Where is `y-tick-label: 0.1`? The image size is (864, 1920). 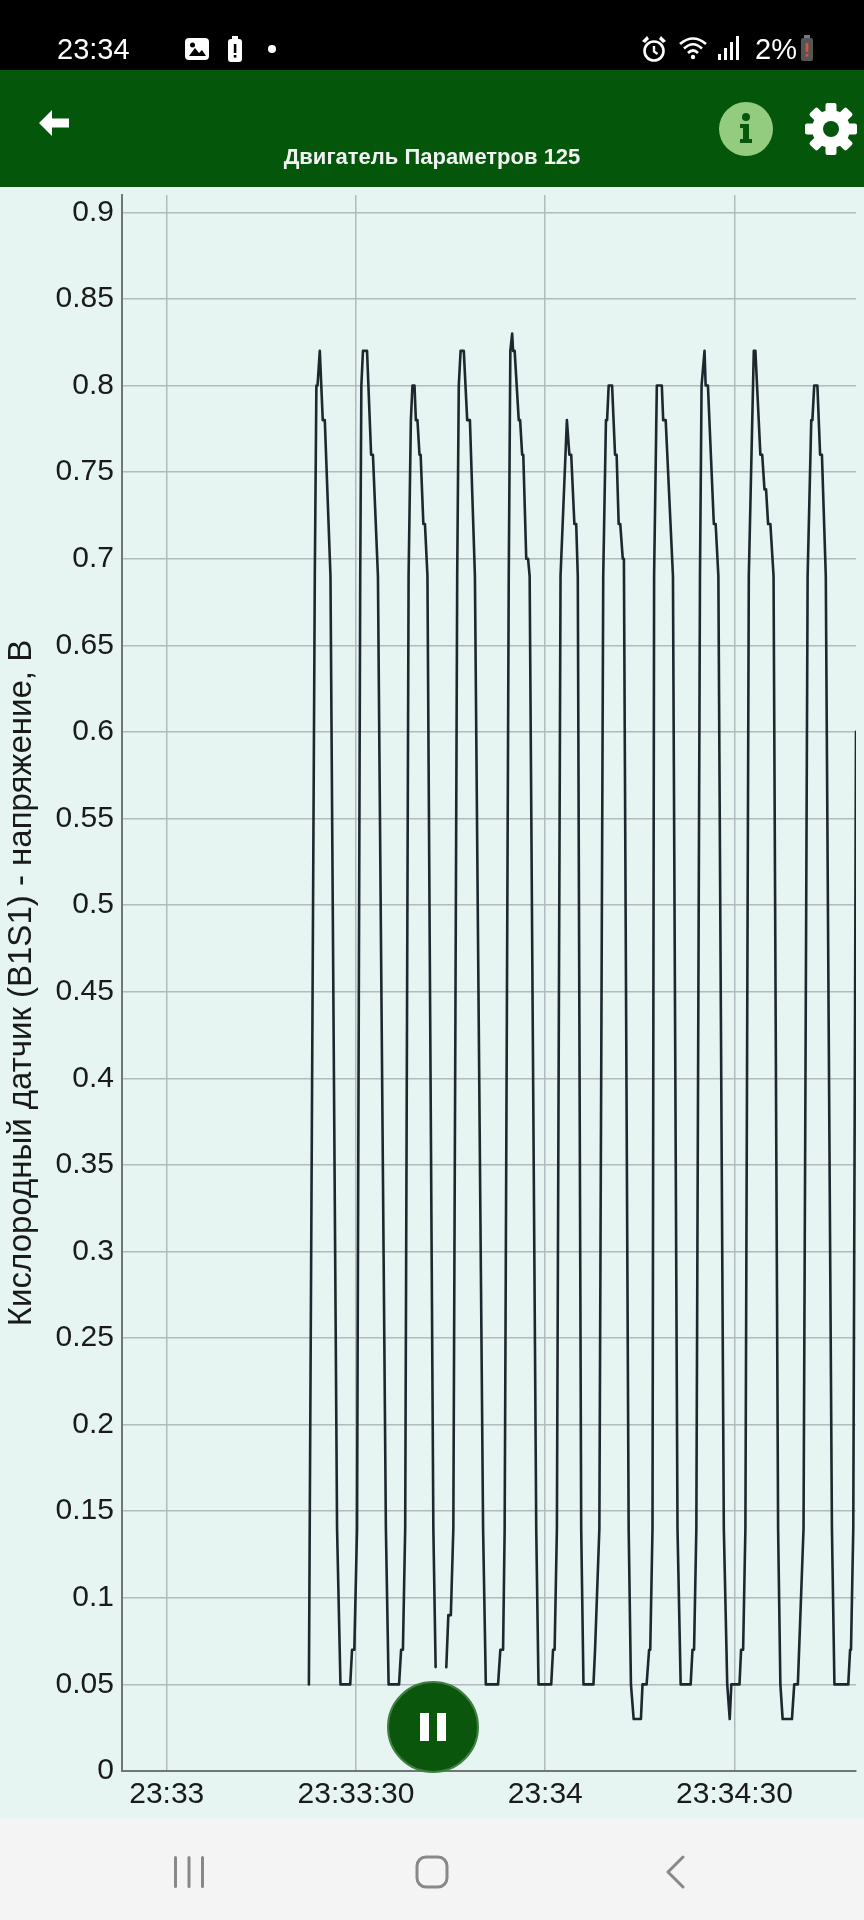
y-tick-label: 0.1 is located at coordinates (93, 1596).